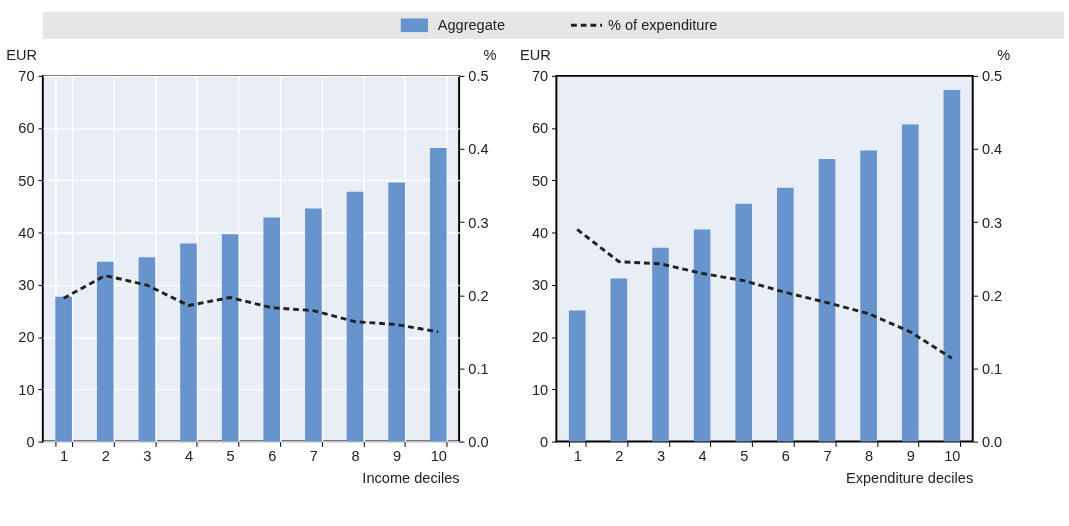 Image resolution: width=1069 pixels, height=526 pixels. I want to click on legend-label: % of expenditure, so click(662, 25).